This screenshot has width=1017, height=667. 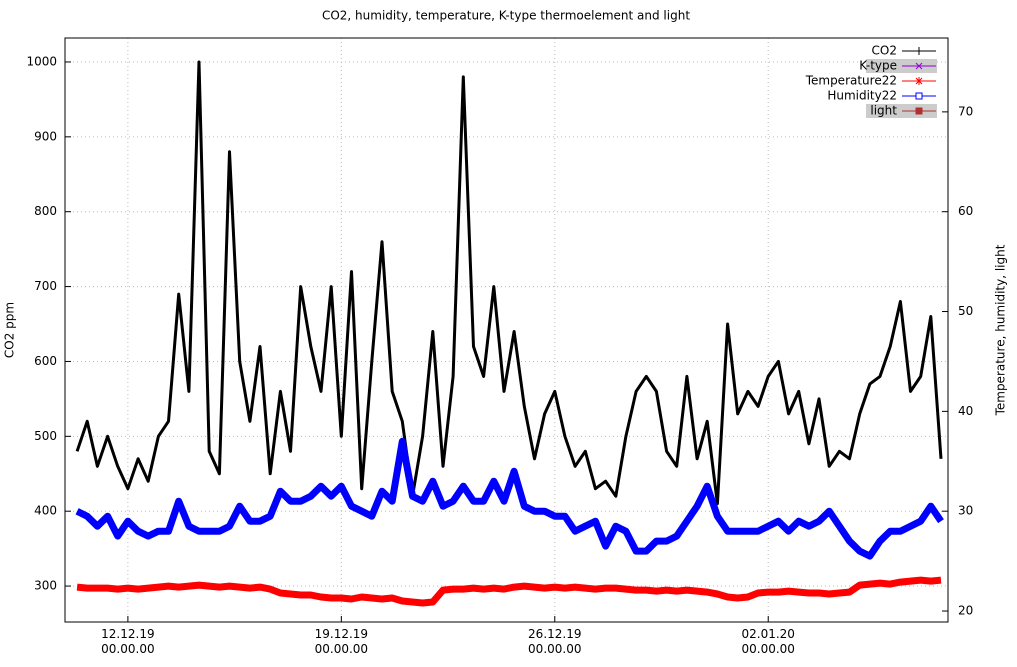 I want to click on x-tick-label: 02.01.20 00.00.00, so click(x=768, y=641).